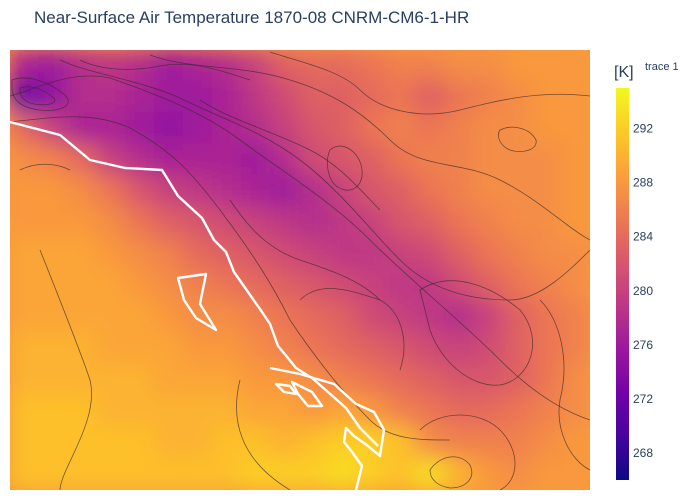 The image size is (700, 500). Describe the element at coordinates (643, 183) in the screenshot. I see `colorbar-tick-label: 288` at that location.